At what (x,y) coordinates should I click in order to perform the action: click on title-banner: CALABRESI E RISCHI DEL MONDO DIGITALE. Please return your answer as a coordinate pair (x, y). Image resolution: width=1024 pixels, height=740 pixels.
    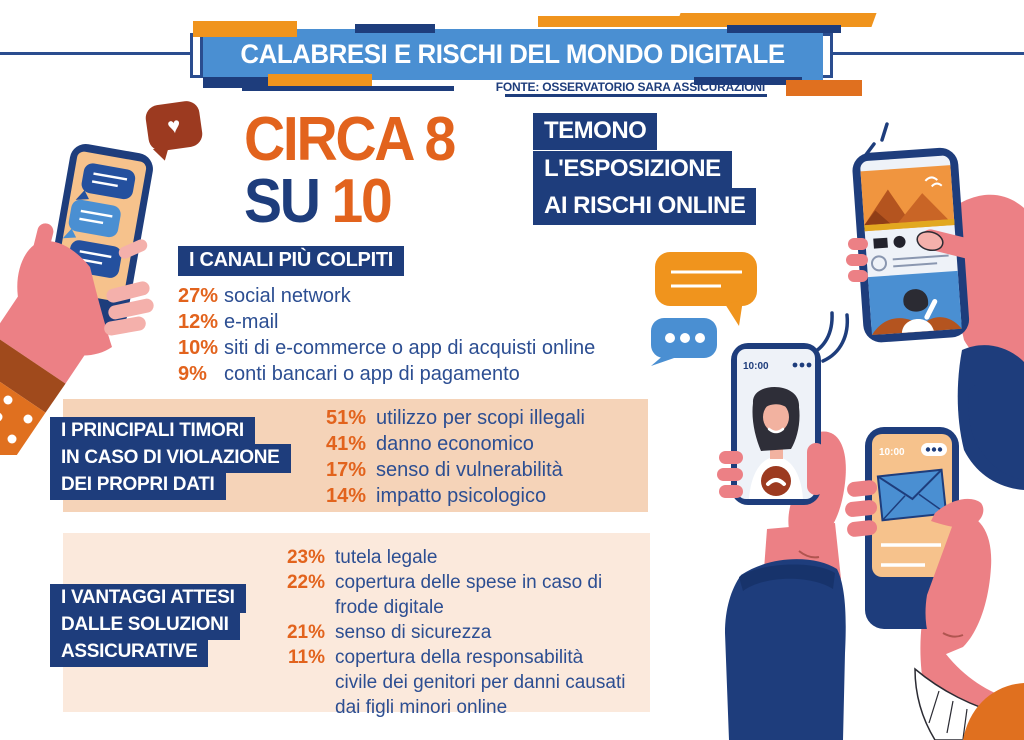
    Looking at the image, I should click on (513, 54).